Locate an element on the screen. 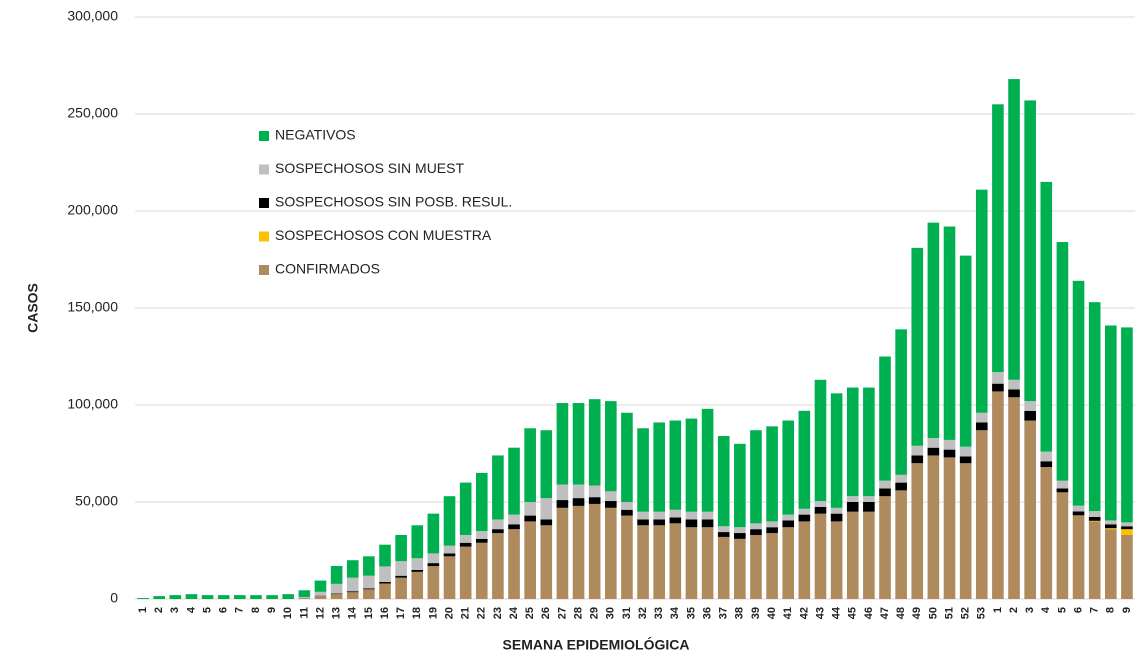  x-tick-label: 53 is located at coordinates (982, 613).